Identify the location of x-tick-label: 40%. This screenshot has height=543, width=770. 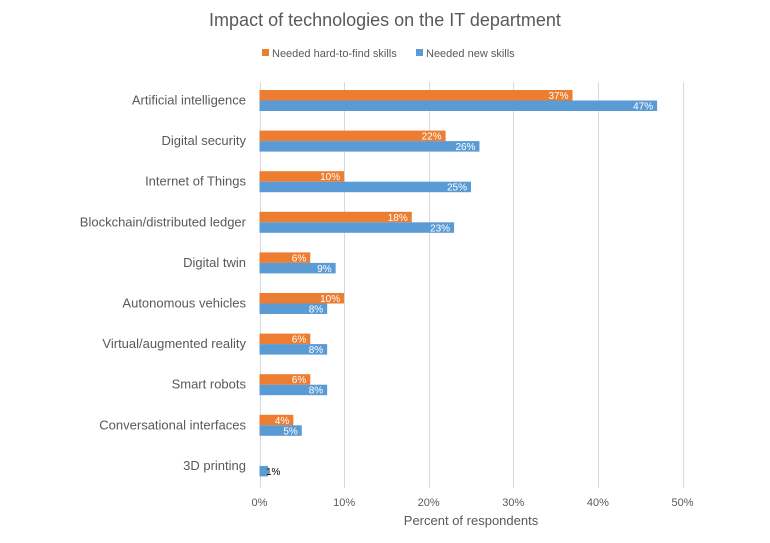
(598, 503).